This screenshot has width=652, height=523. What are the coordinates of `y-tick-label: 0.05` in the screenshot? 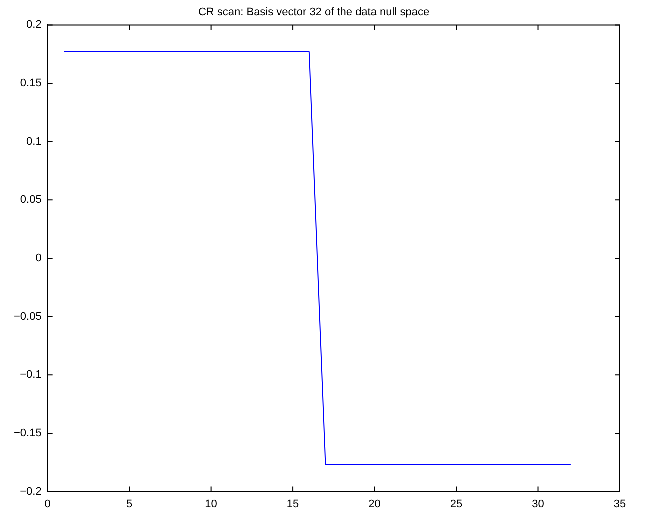 It's located at (31, 200).